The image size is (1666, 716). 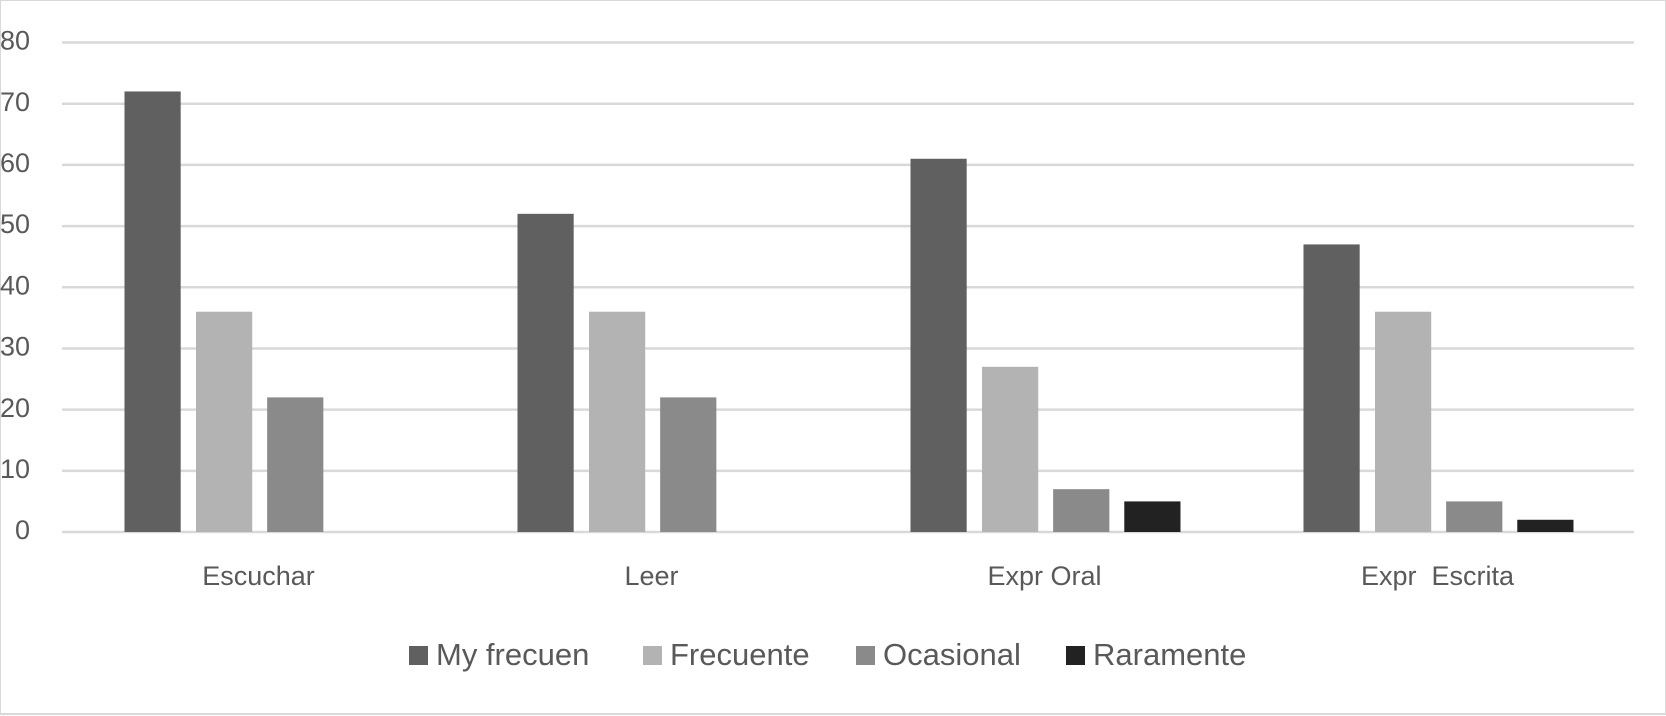 I want to click on y-tick-label: 40, so click(x=15, y=285).